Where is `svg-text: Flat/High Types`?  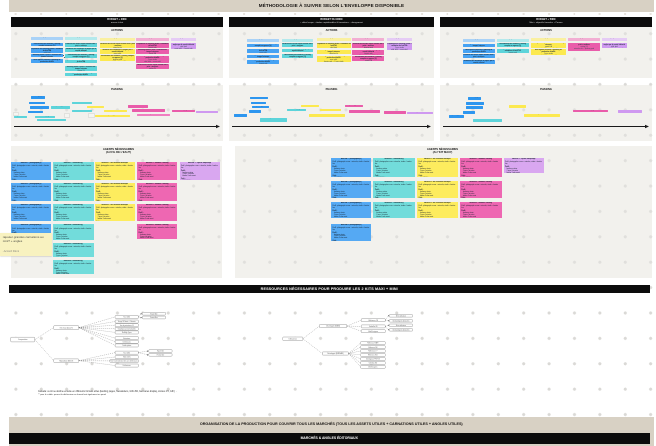 svg-text: Flat/High Types is located at coordinates (127, 332).